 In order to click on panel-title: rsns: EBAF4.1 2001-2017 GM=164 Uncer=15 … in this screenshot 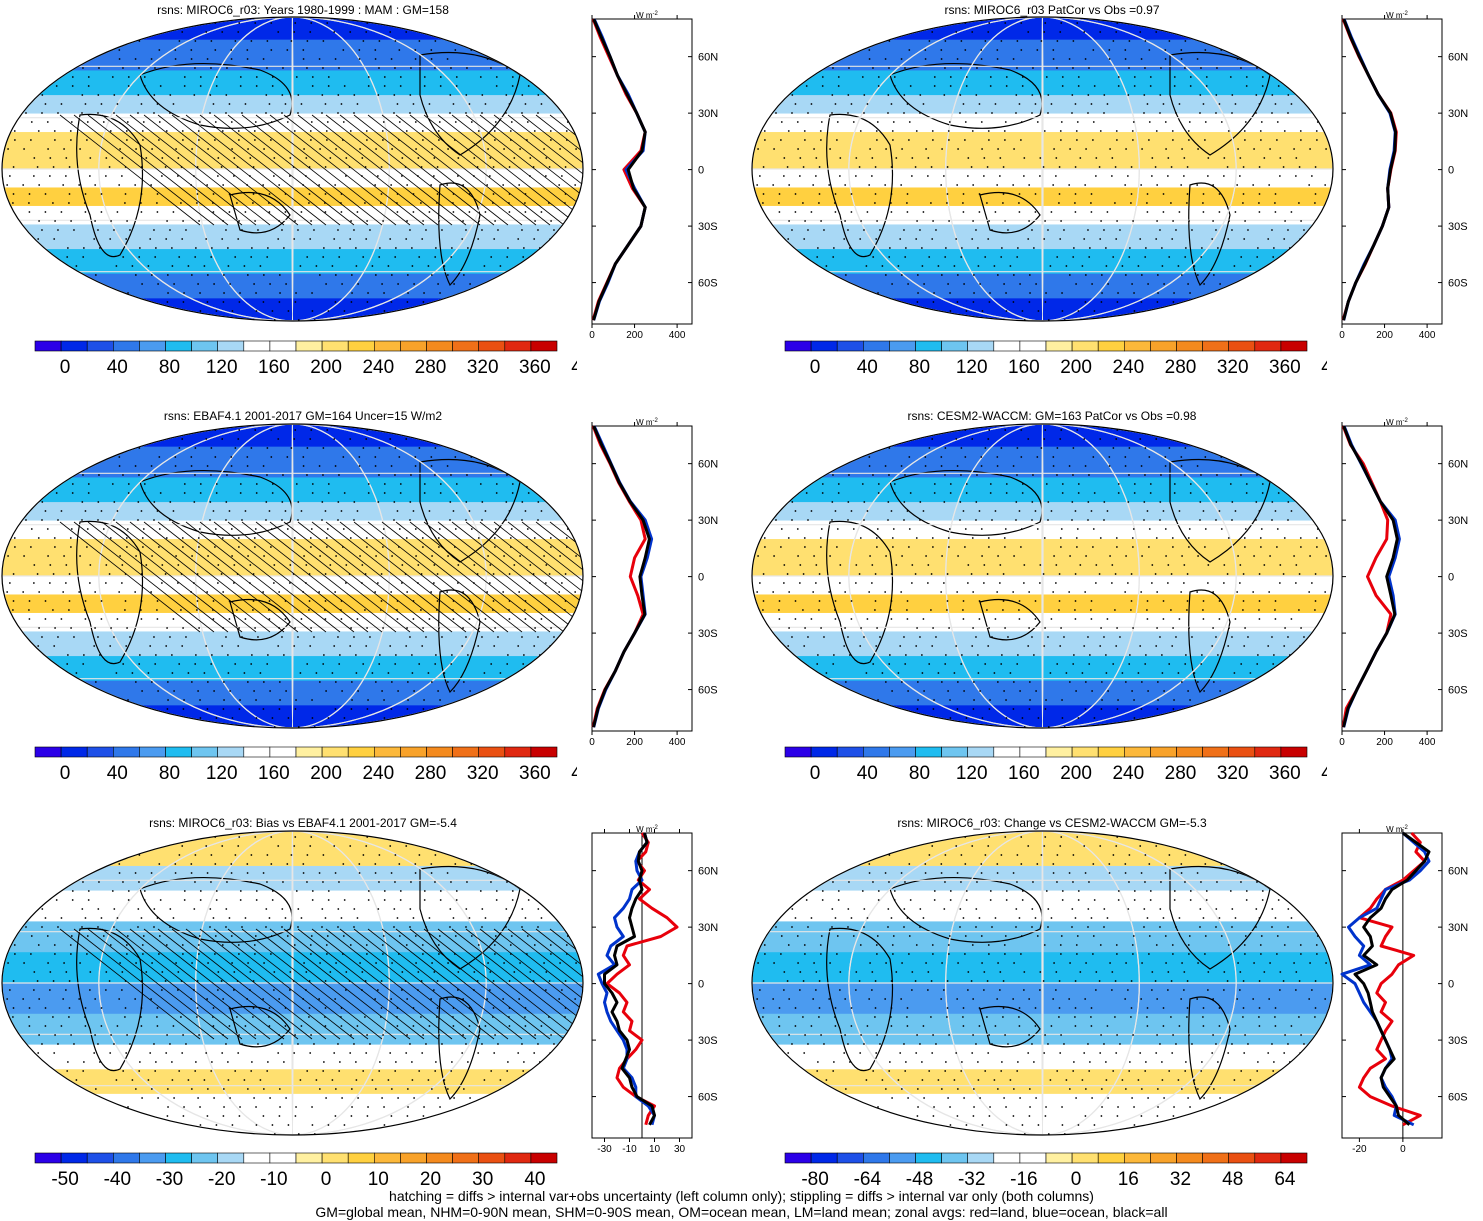, I will do `click(303, 416)`.